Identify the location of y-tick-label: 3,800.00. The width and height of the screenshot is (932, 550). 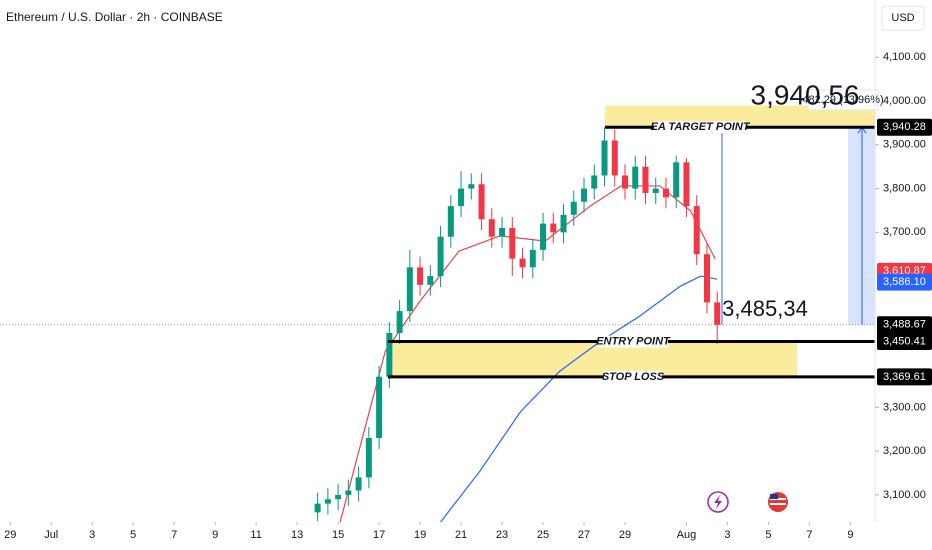
(904, 188).